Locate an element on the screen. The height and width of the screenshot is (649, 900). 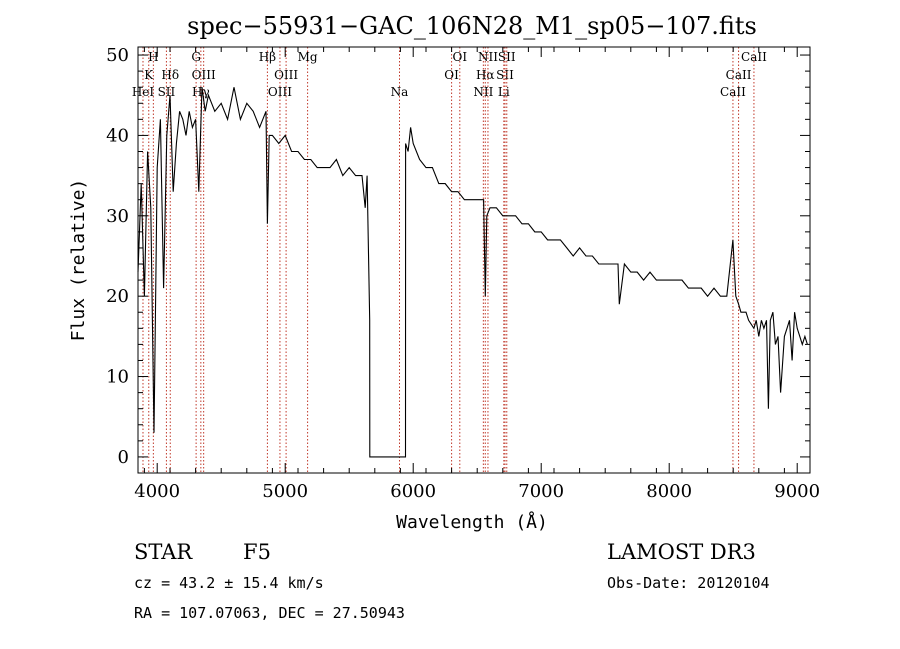
marker-label: Hγ is located at coordinates (201, 92).